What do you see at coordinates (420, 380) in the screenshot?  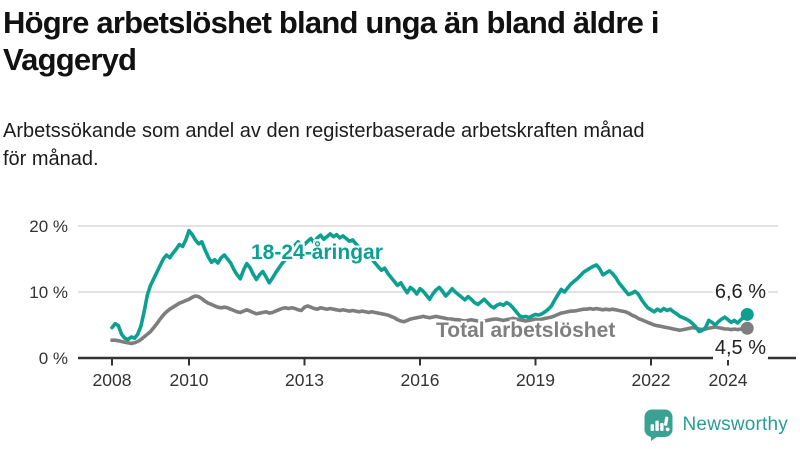 I see `x-axis-tick-label: 2016` at bounding box center [420, 380].